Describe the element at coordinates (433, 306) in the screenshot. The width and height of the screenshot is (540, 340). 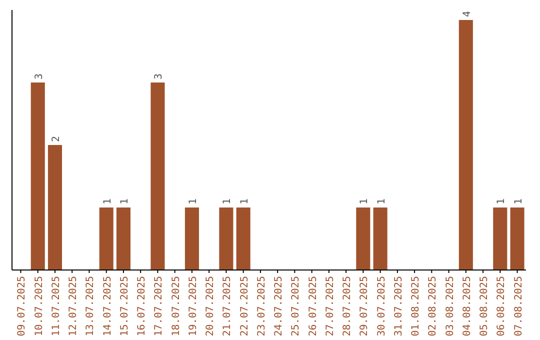
I see `x-tick-label: 02.08.2025` at that location.